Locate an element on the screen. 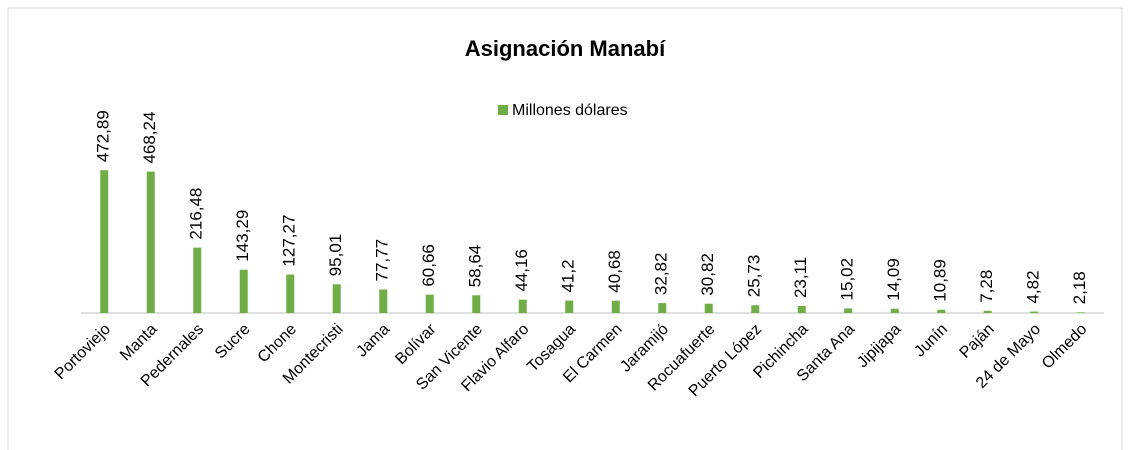 The height and width of the screenshot is (450, 1131). legend-swatch is located at coordinates (503, 110).